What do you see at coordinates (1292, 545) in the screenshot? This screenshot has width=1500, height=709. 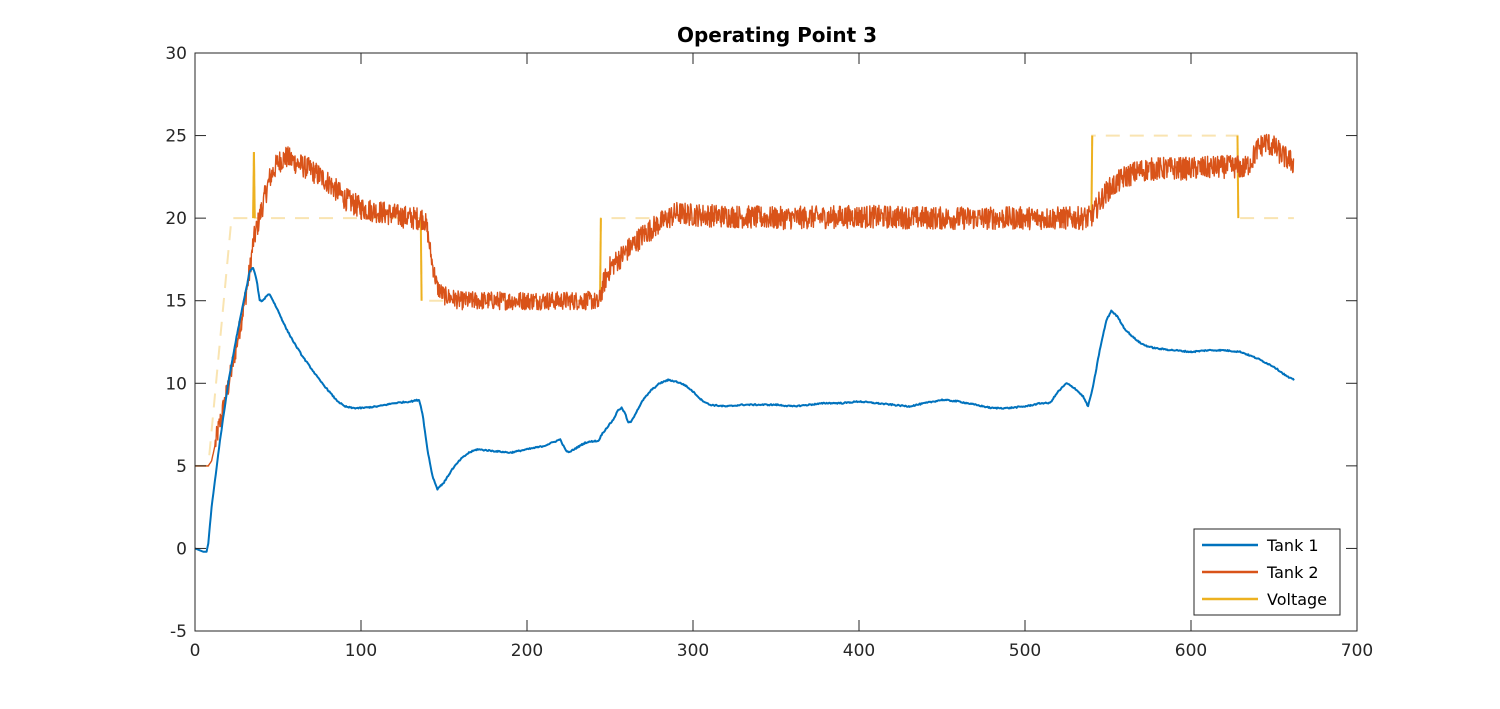 I see `legend-label-tank-1: Tank 1` at bounding box center [1292, 545].